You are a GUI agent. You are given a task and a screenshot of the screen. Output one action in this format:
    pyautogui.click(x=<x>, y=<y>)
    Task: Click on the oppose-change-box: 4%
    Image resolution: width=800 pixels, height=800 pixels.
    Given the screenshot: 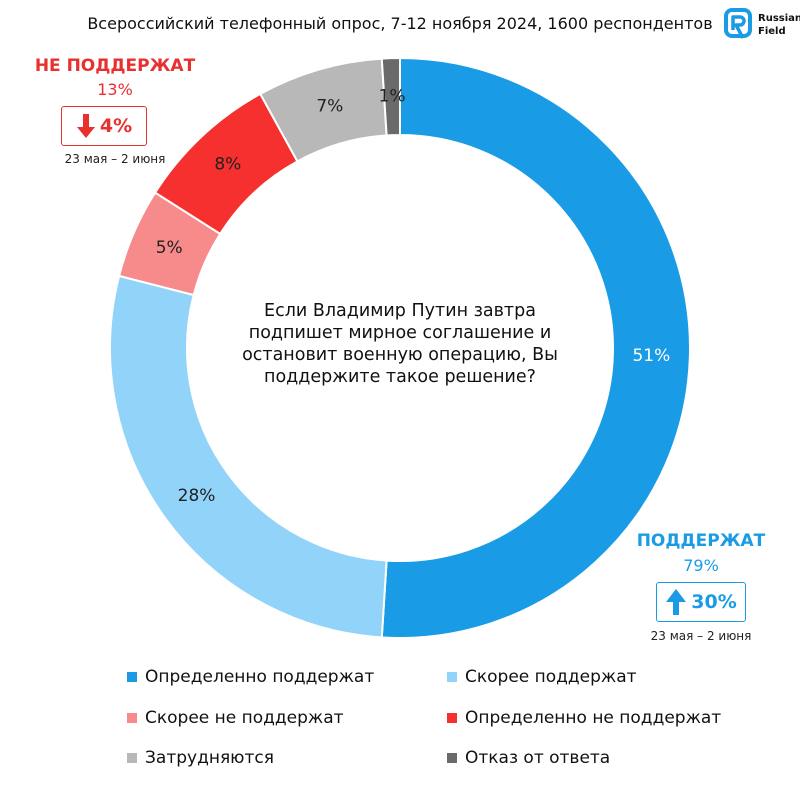 What is the action you would take?
    pyautogui.click(x=104, y=126)
    